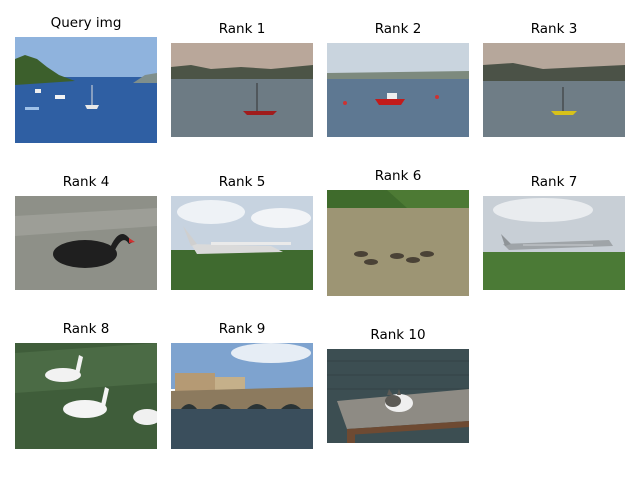 The image size is (640, 480). What do you see at coordinates (554, 29) in the screenshot?
I see `result-label: Rank 3` at bounding box center [554, 29].